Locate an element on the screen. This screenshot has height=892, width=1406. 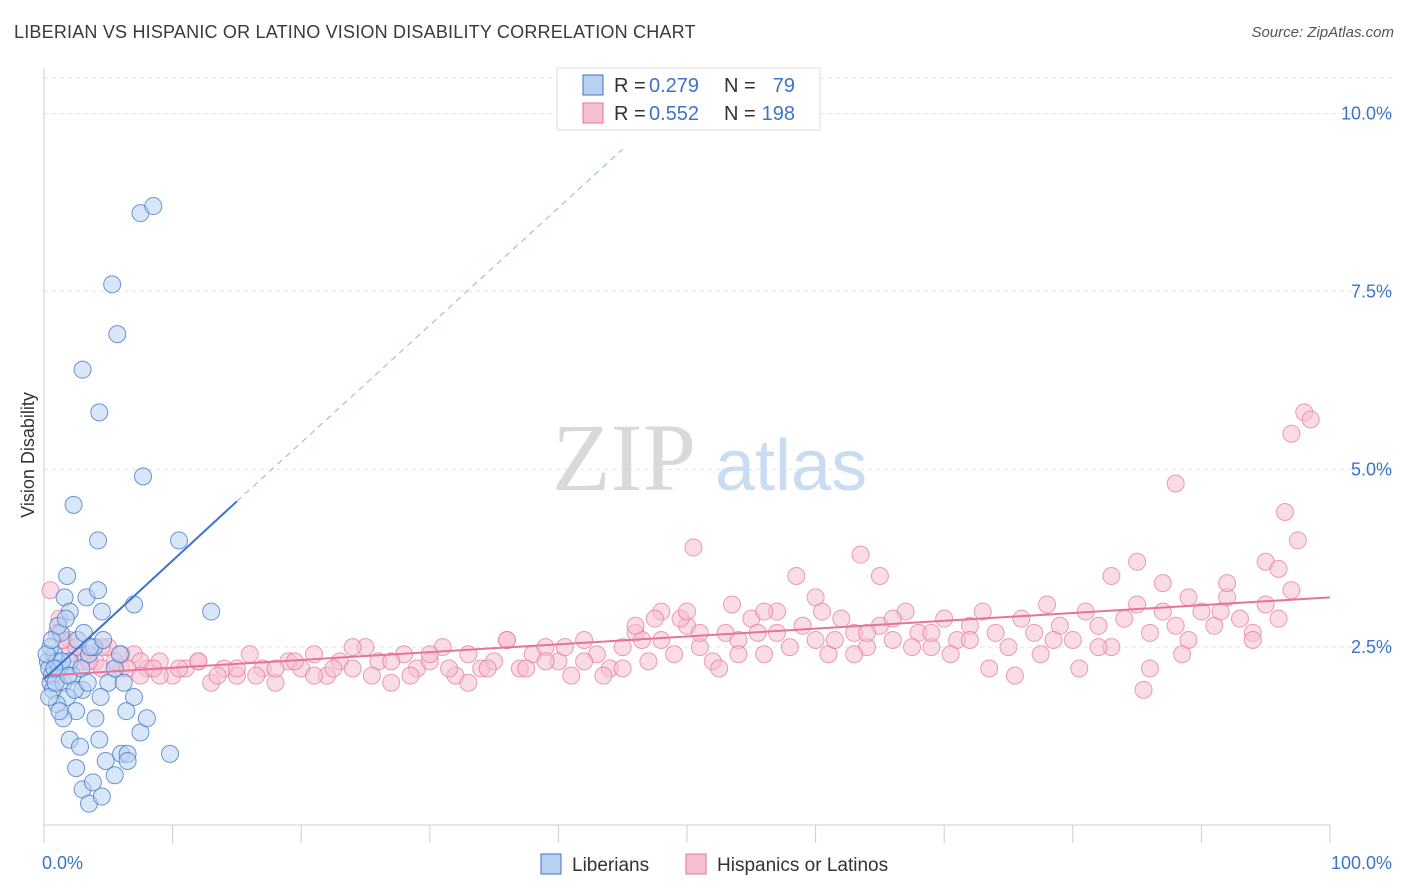
watermark-atlas: atlas is located at coordinates (791, 466).